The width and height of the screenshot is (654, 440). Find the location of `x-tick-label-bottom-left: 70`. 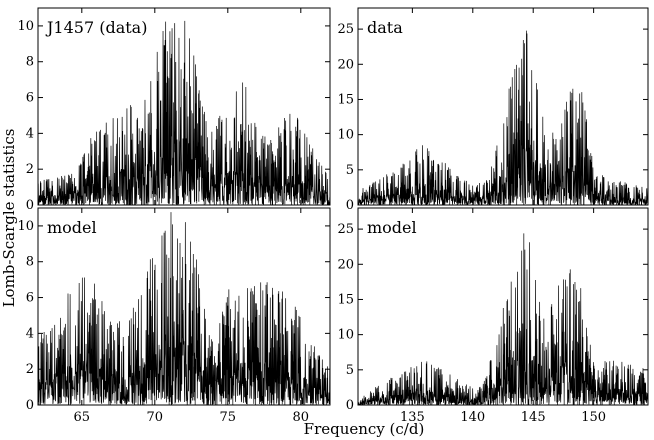

x-tick-label-bottom-left: 70 is located at coordinates (155, 417).